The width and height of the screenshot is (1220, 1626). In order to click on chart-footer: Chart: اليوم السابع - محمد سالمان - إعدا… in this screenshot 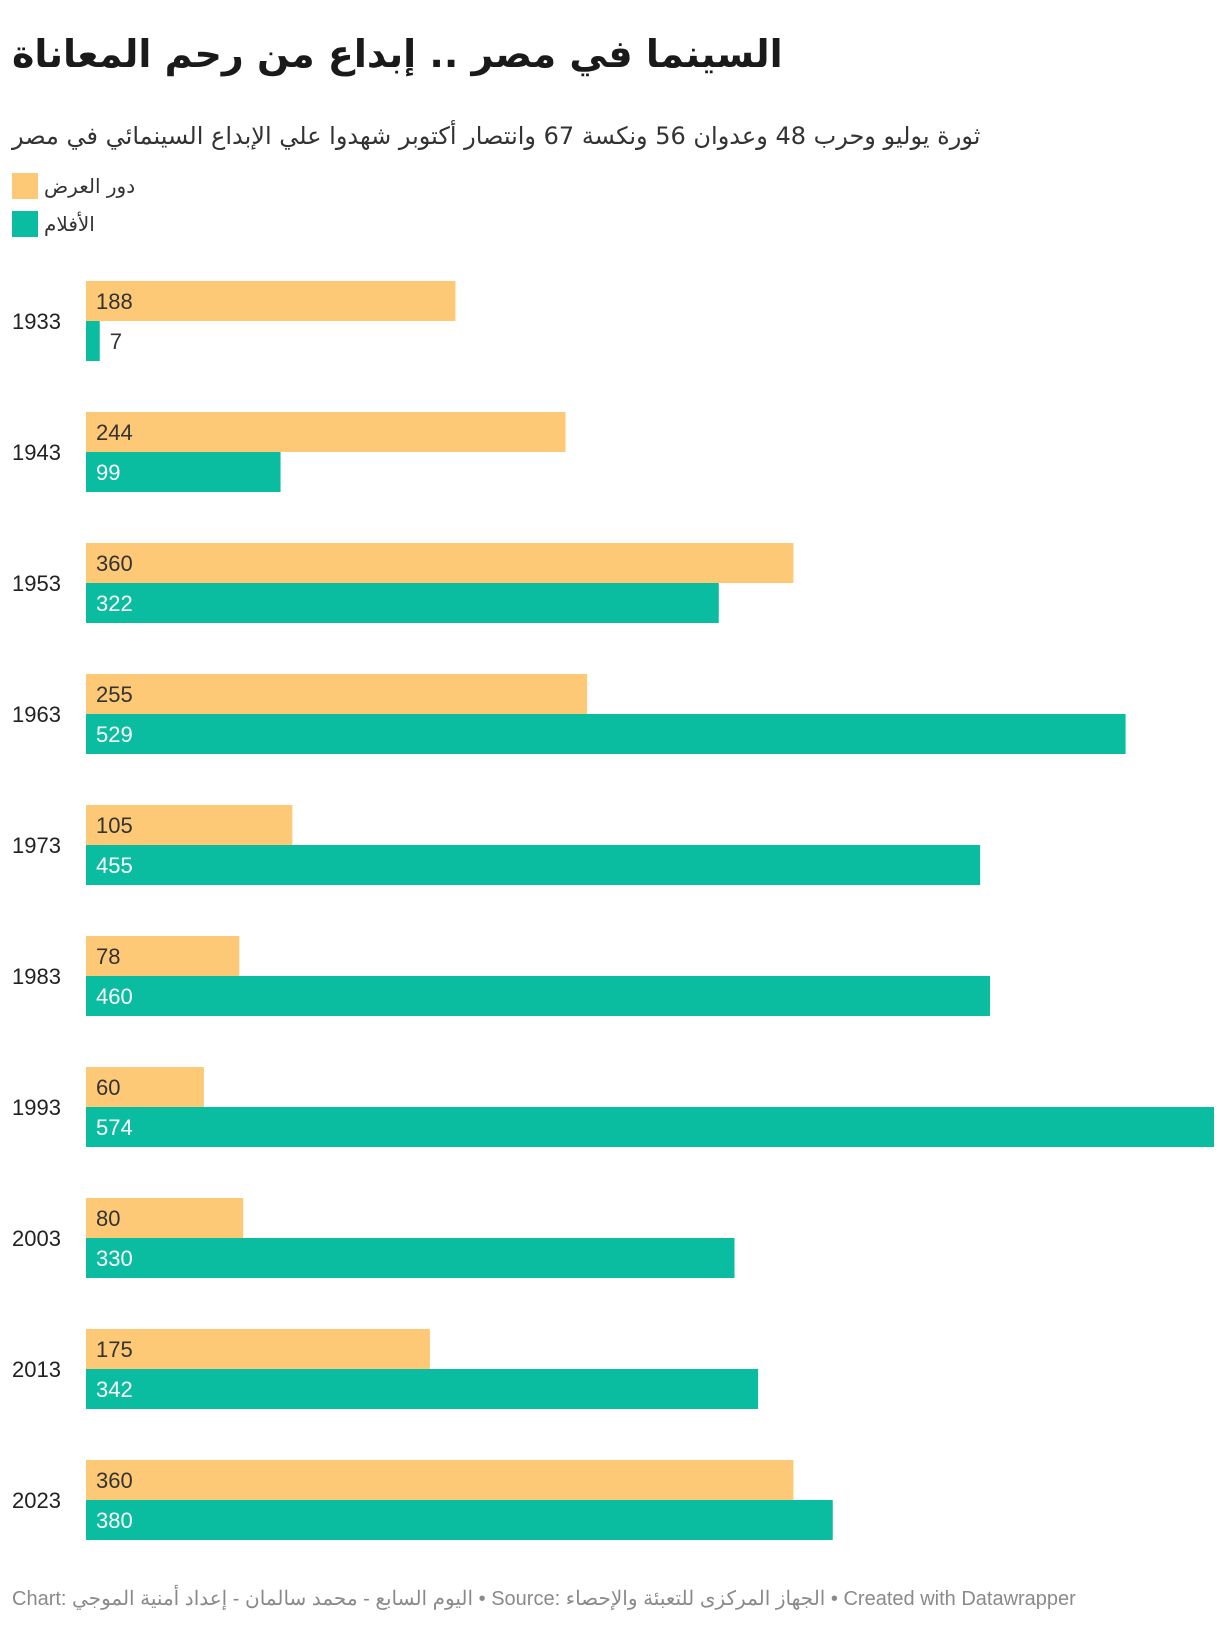, I will do `click(544, 1599)`.